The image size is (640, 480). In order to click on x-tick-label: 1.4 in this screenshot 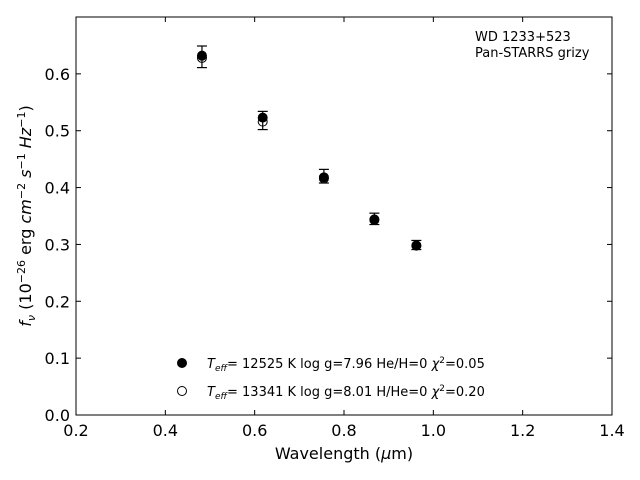, I will do `click(611, 430)`.